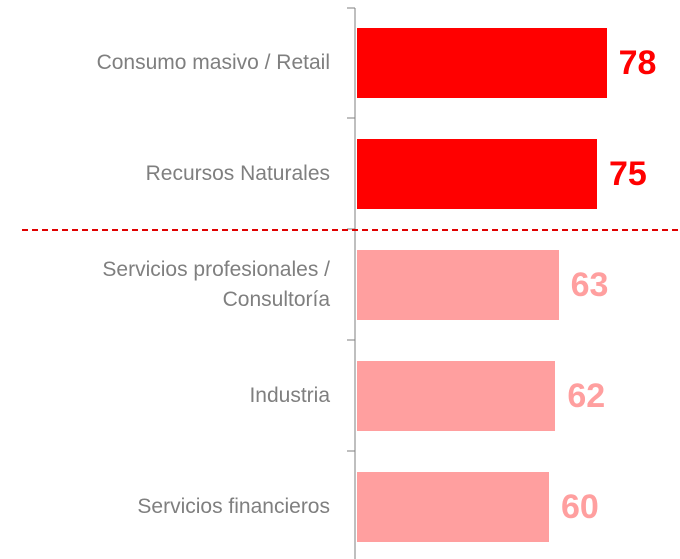 The image size is (680, 559). Describe the element at coordinates (637, 63) in the screenshot. I see `value-label: 78` at that location.